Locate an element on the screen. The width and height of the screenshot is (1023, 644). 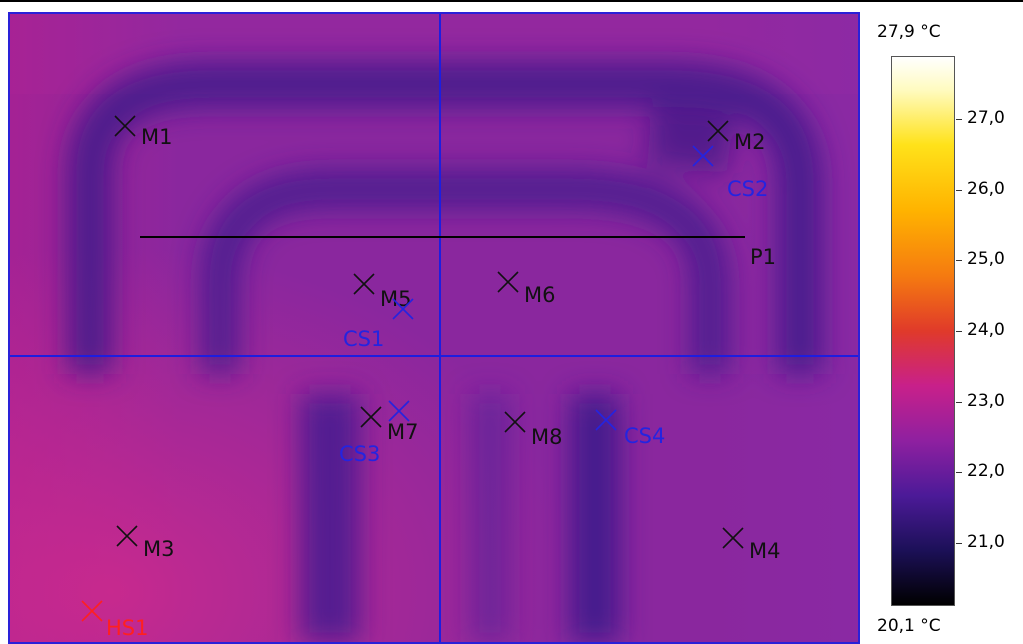
cold-spot-upper-right is located at coordinates (690, 139).